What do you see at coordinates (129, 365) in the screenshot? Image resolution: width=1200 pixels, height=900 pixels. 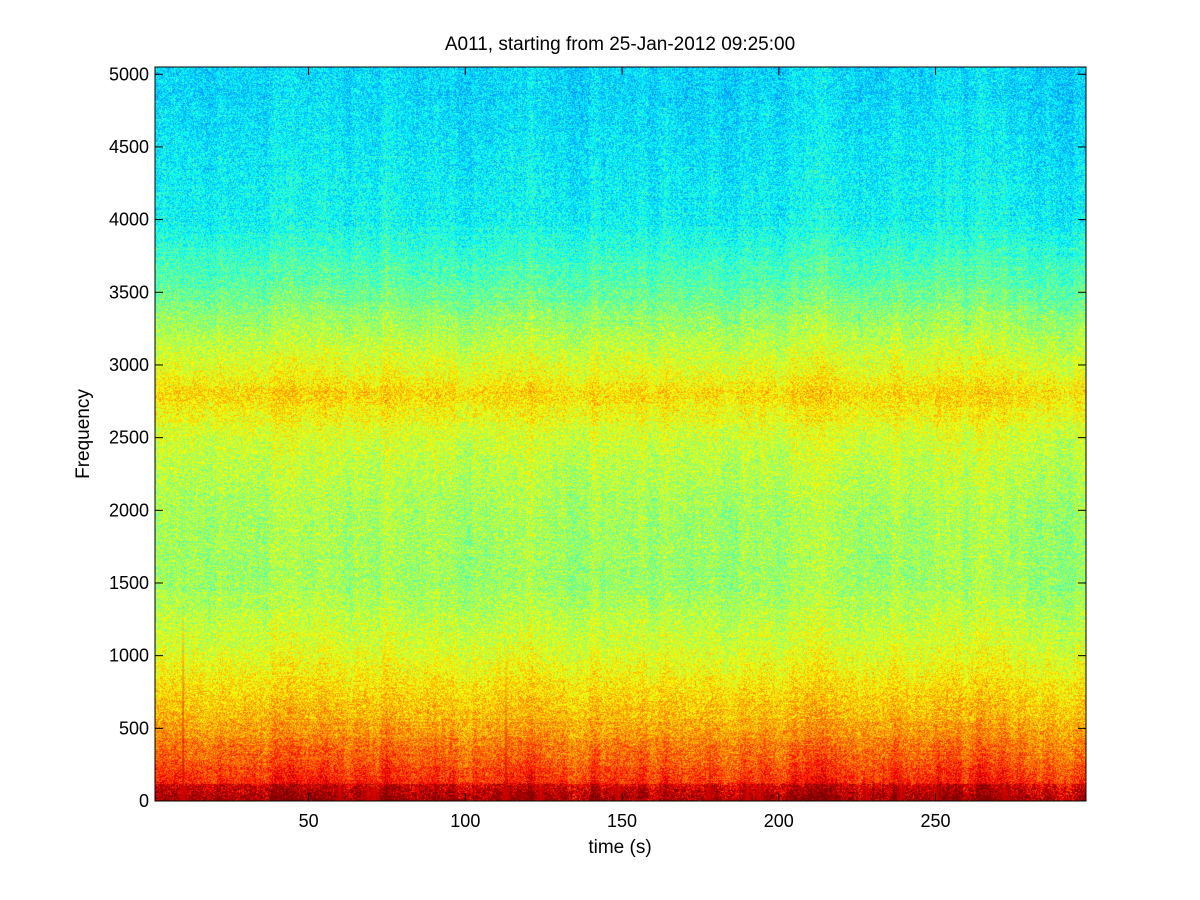 I see `y-tick-label: 3000` at bounding box center [129, 365].